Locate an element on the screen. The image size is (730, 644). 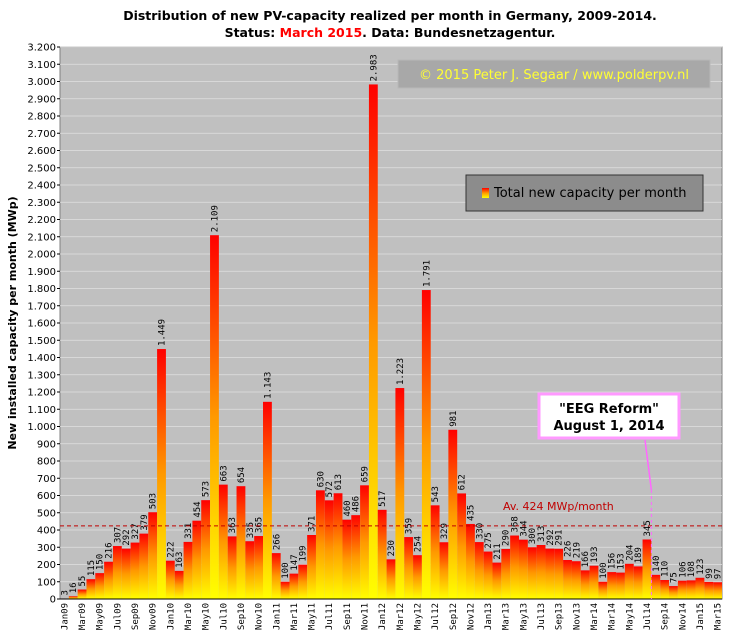
y-tick-label: 1.700 is located at coordinates (41, 306).